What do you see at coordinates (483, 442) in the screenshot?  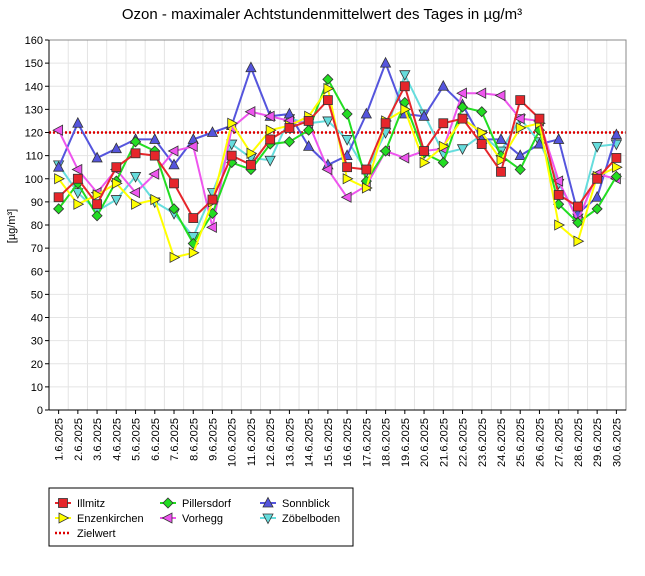 I see `x-tick-label: 23.6.2025` at bounding box center [483, 442].